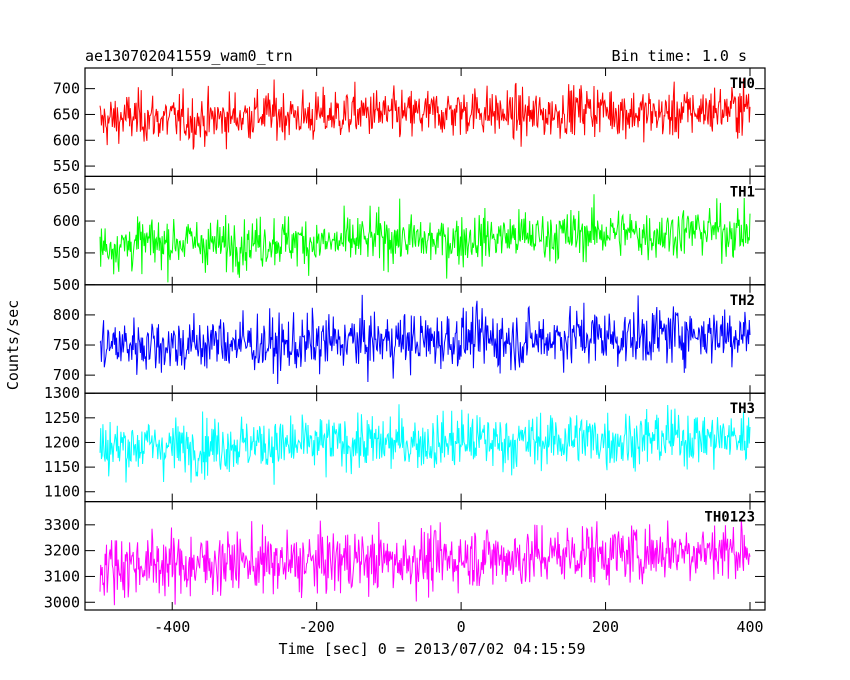 This screenshot has width=850, height=680. What do you see at coordinates (62, 442) in the screenshot?
I see `y-tick-label: 1200` at bounding box center [62, 442].